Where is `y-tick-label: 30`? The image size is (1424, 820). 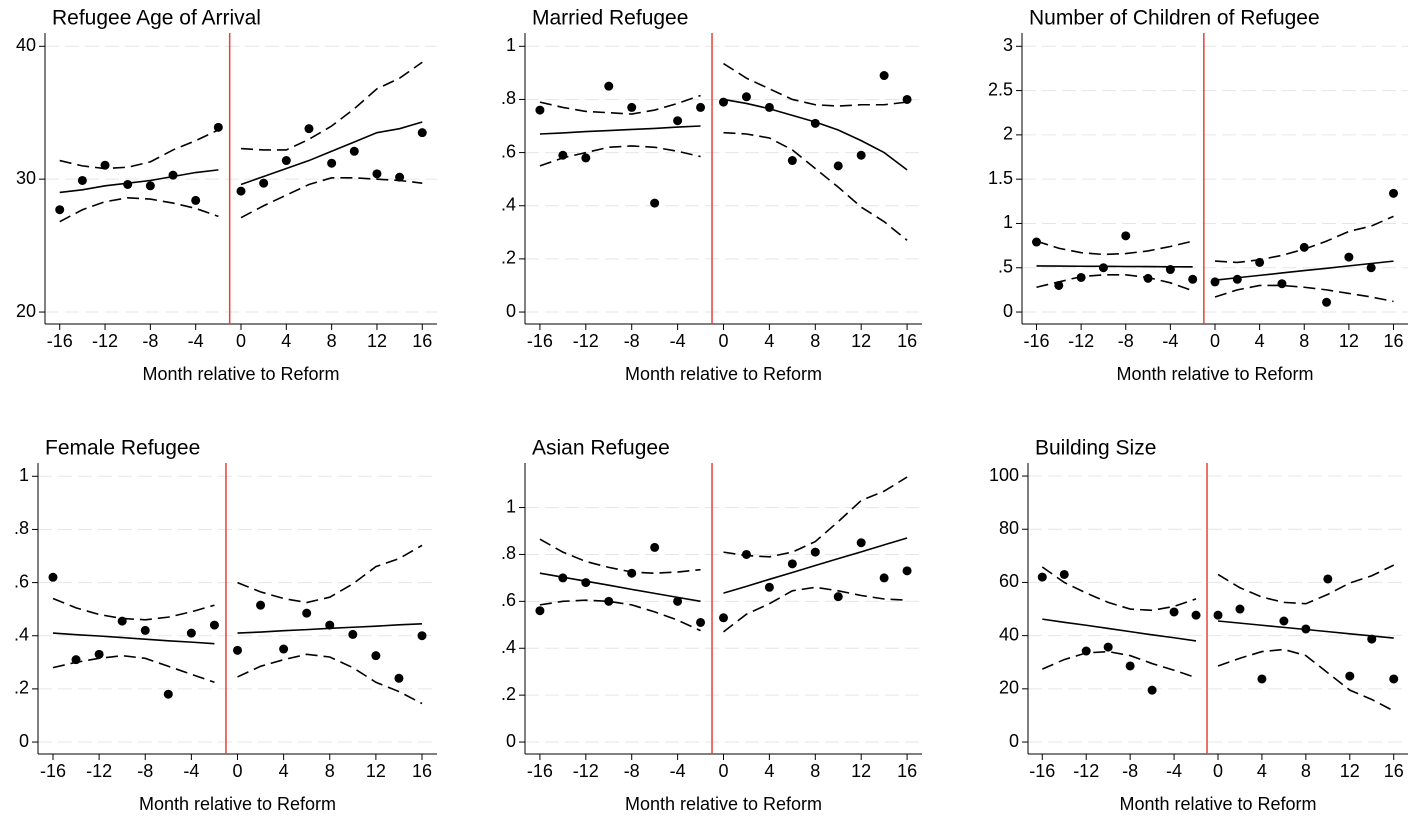
y-tick-label: 30 is located at coordinates (26, 178).